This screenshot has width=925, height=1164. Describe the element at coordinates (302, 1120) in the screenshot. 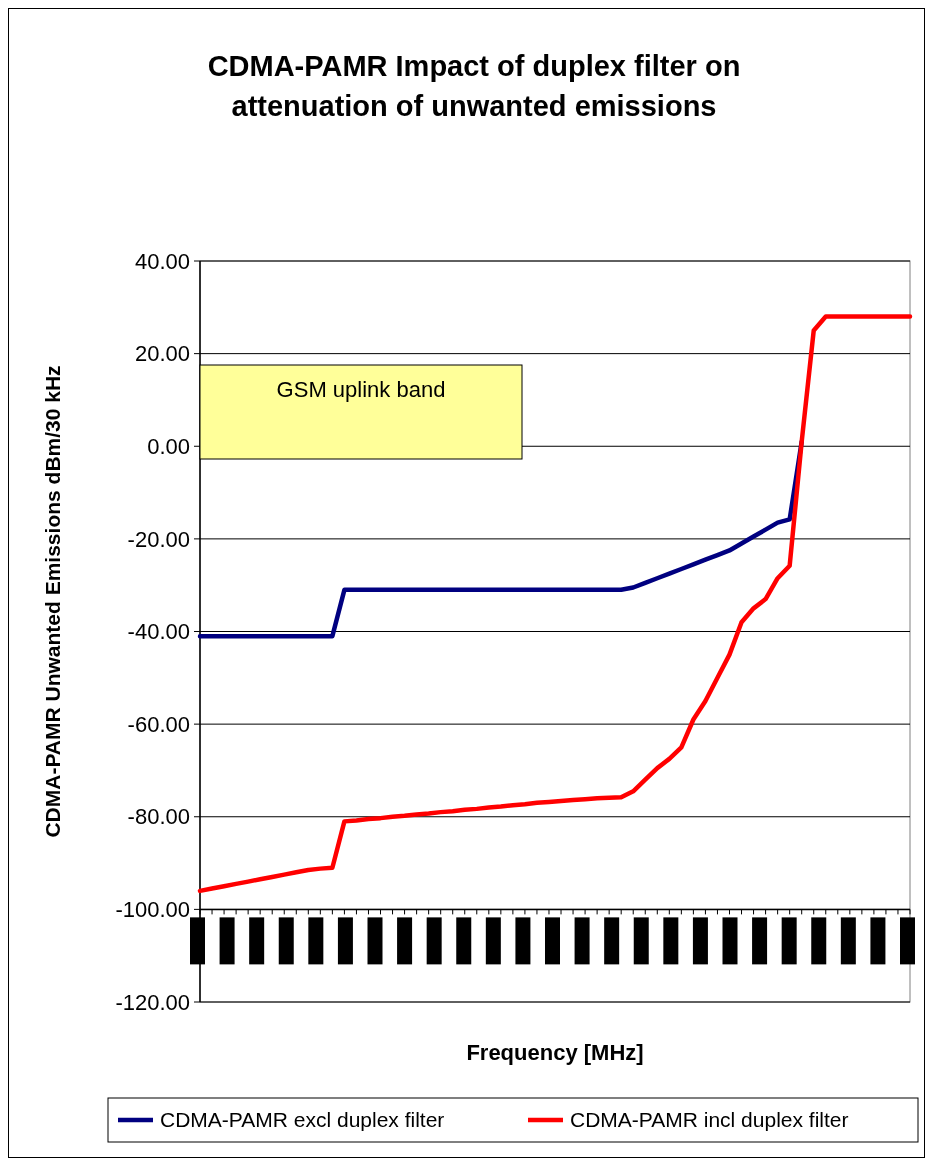

I see `legend-label: CDMA-PAMR excl duplex filter` at that location.